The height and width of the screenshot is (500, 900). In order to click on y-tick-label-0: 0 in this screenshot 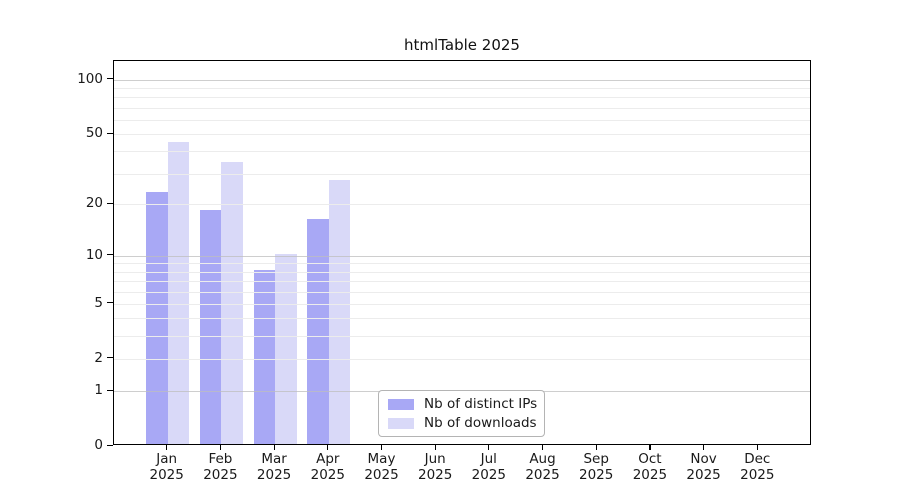, I will do `click(98, 445)`.